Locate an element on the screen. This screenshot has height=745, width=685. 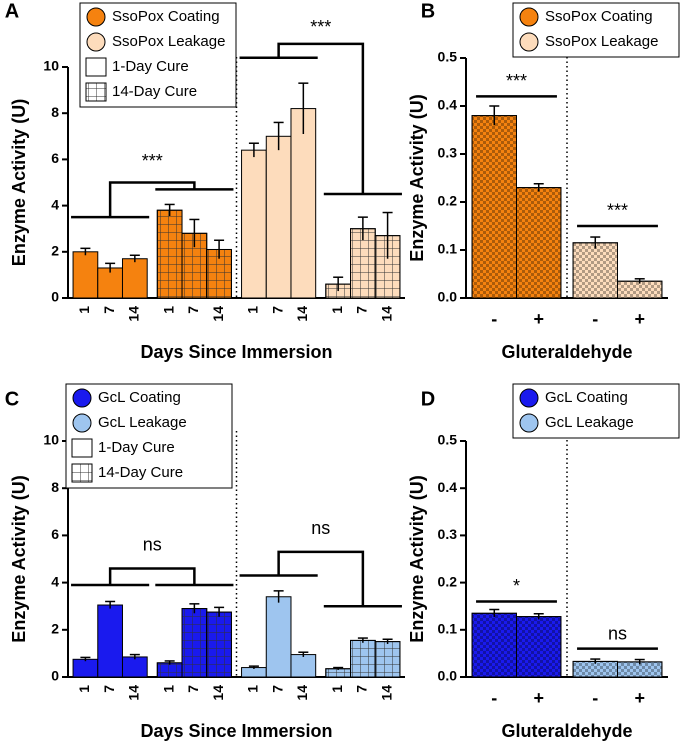
panel-label: A is located at coordinates (12, 11).